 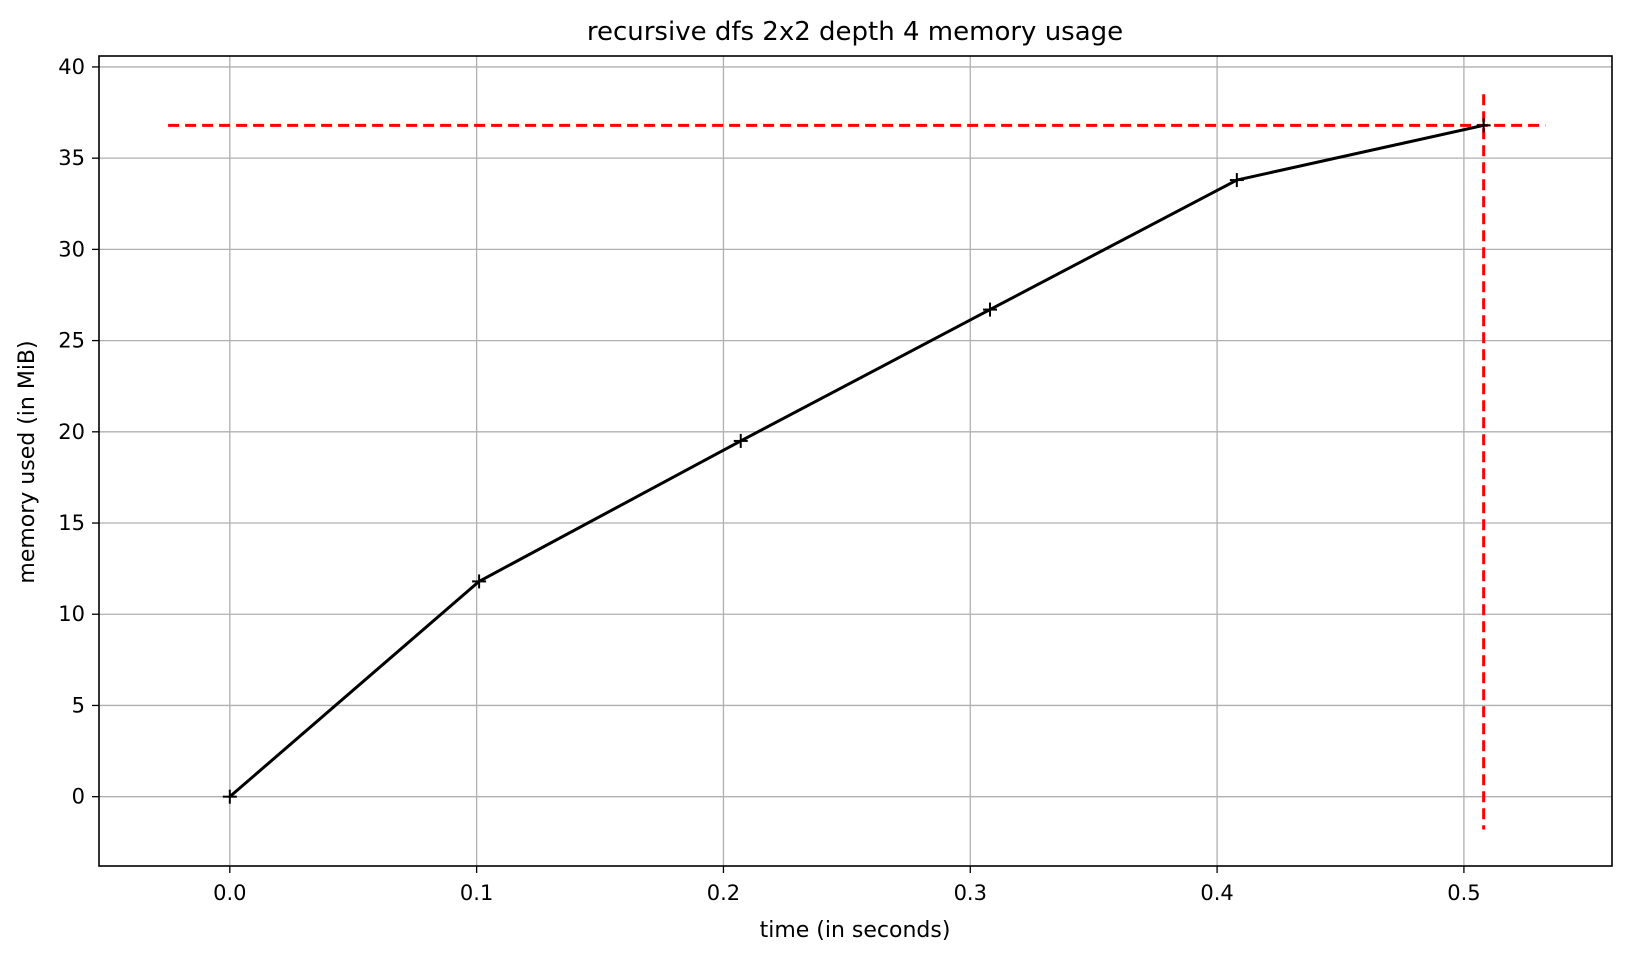 I want to click on y-axis-title: memory used (in MiB), so click(x=27, y=461).